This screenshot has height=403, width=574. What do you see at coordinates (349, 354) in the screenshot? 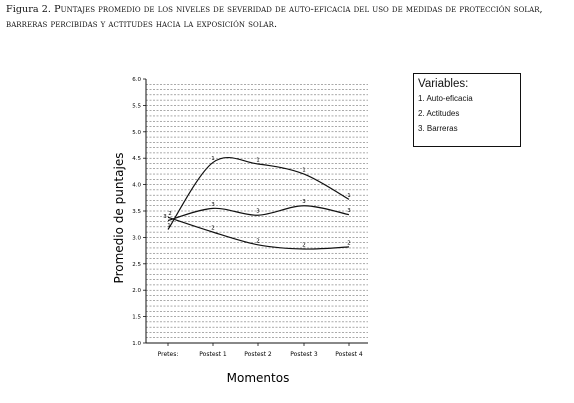
I see `x-tick-label: Postest 4` at bounding box center [349, 354].